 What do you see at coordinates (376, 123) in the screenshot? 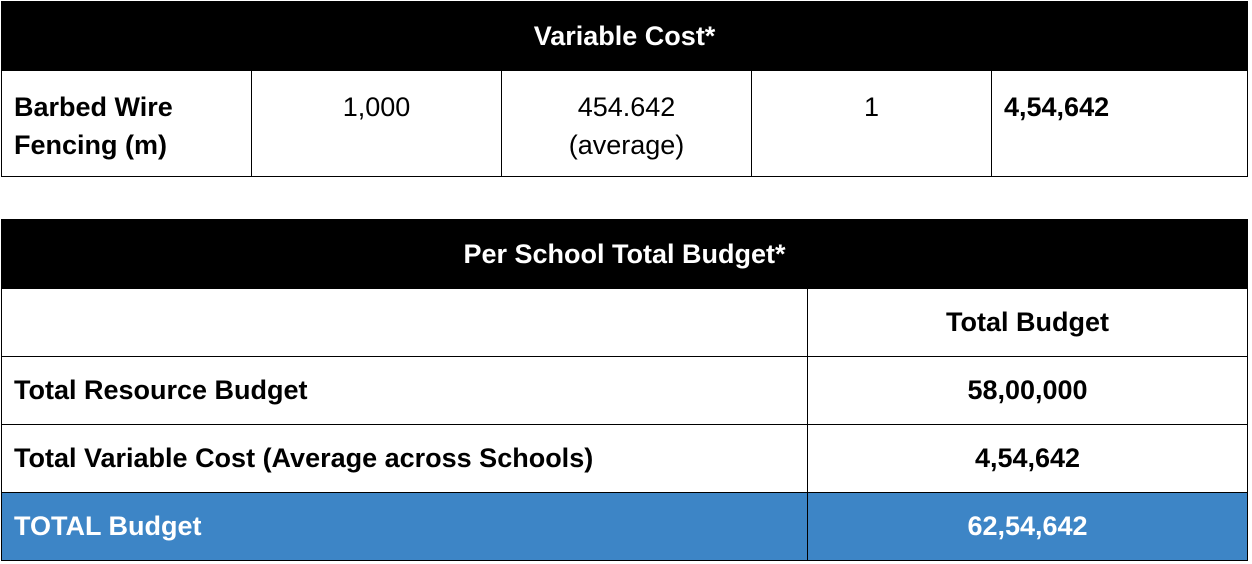
I see `quantity-cell: 1,000` at bounding box center [376, 123].